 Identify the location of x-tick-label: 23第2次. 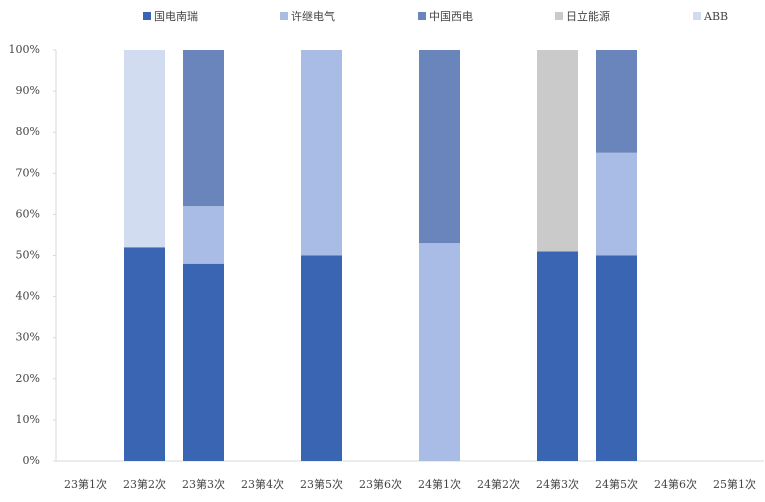
(144, 484).